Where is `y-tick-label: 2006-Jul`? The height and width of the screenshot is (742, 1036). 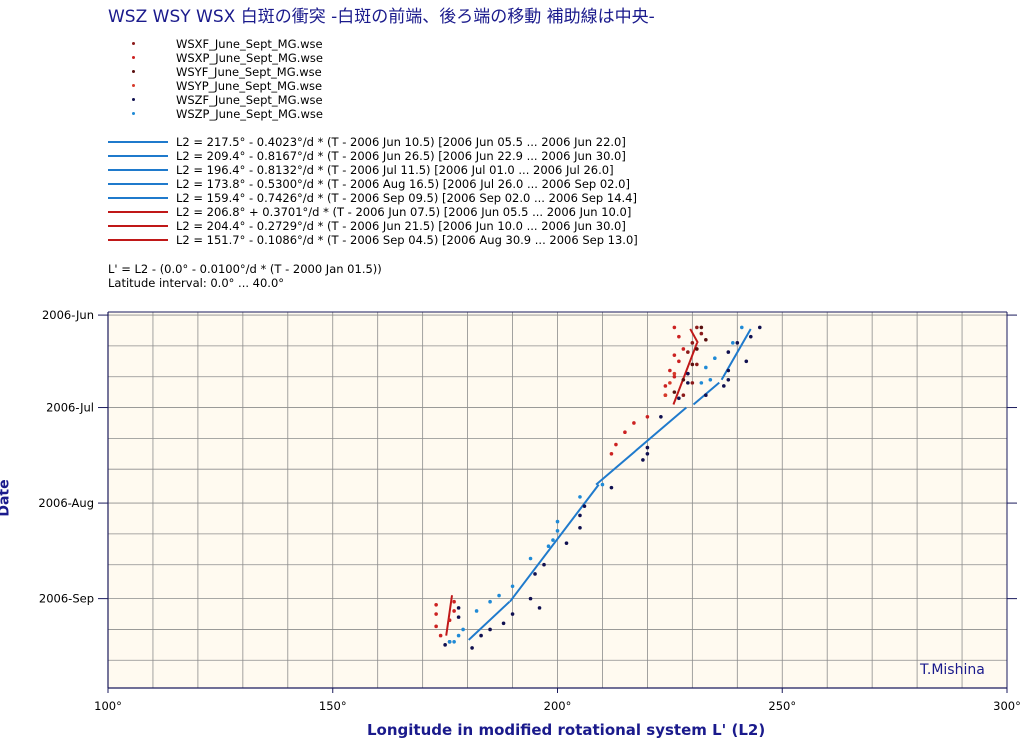 y-tick-label: 2006-Jul is located at coordinates (70, 408).